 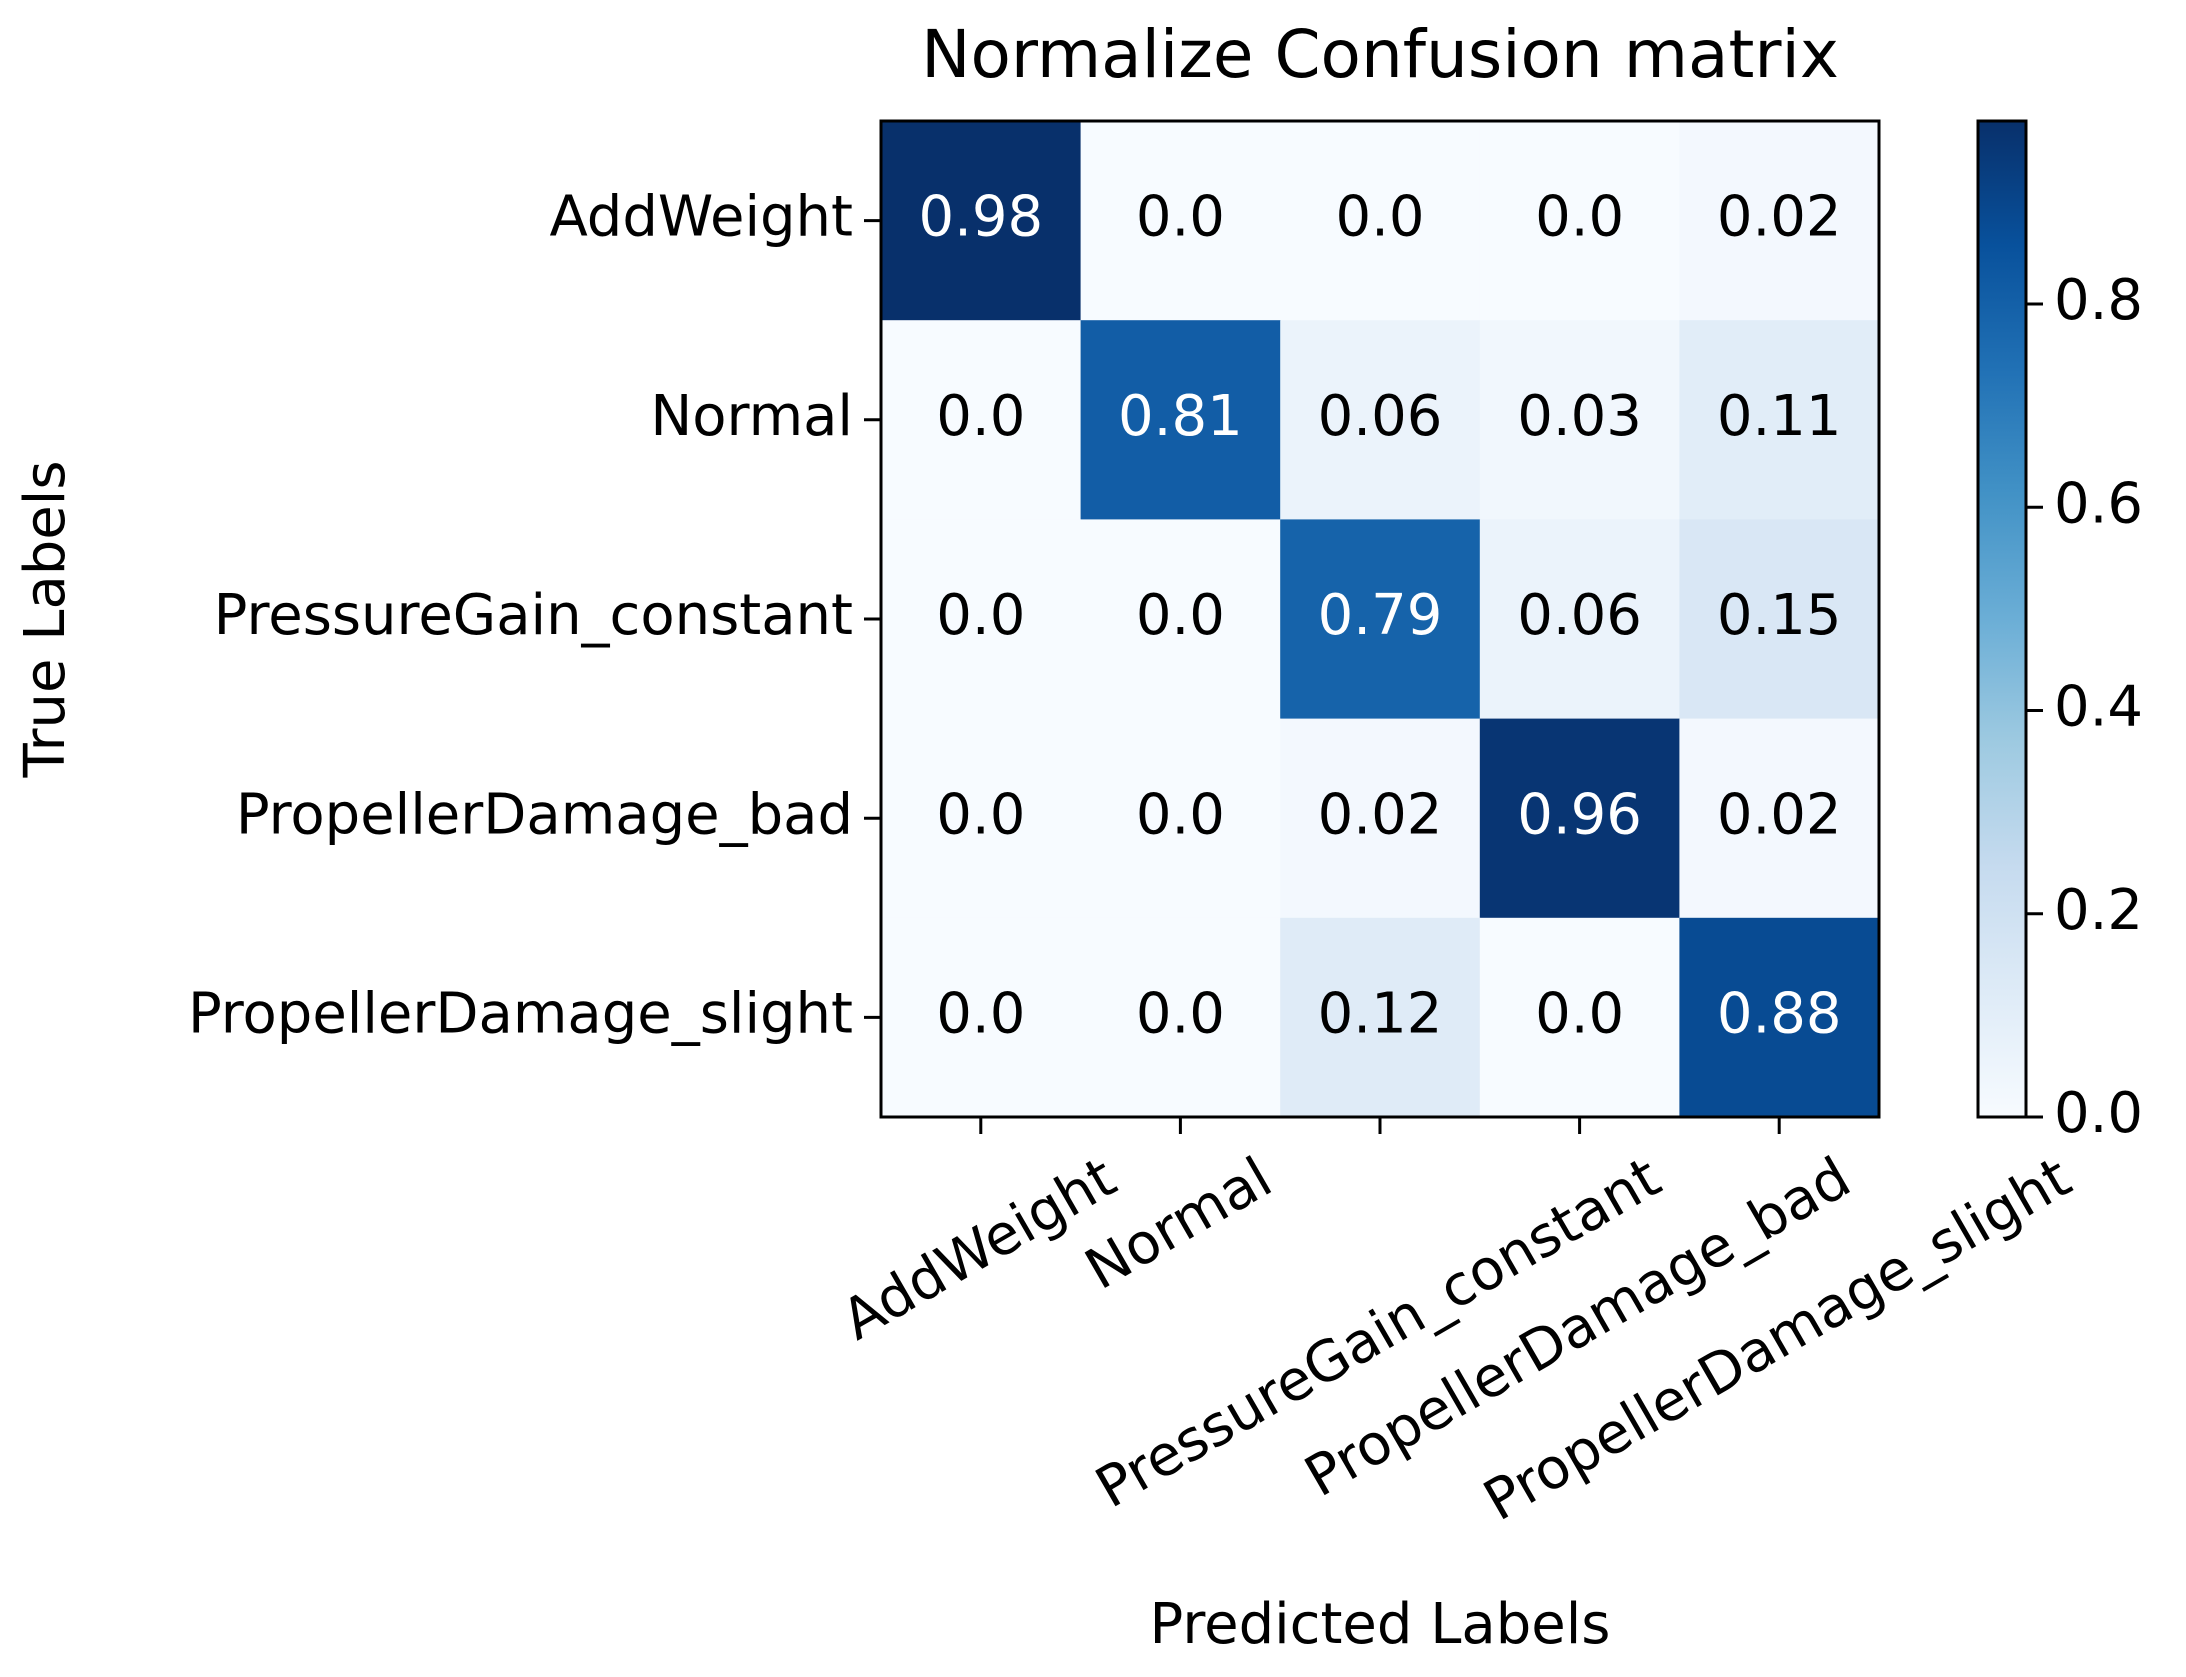 What do you see at coordinates (1380, 1624) in the screenshot?
I see `x-axis-label: Predicted Labels` at bounding box center [1380, 1624].